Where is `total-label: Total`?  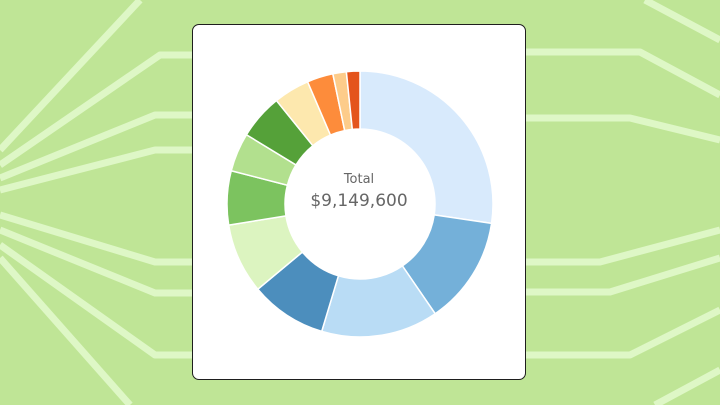 total-label: Total is located at coordinates (359, 179).